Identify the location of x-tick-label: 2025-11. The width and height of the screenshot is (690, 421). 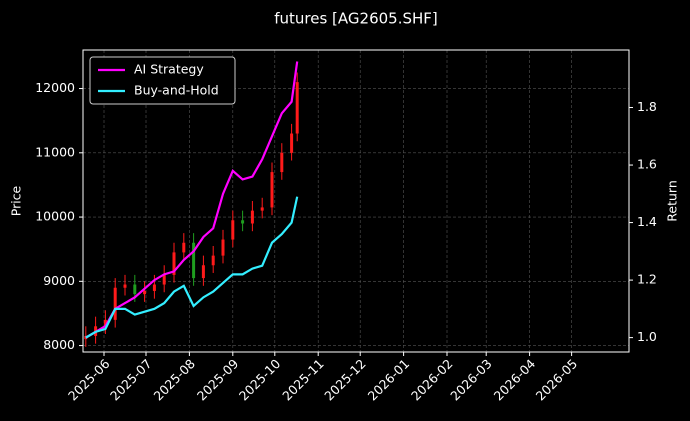
(303, 380).